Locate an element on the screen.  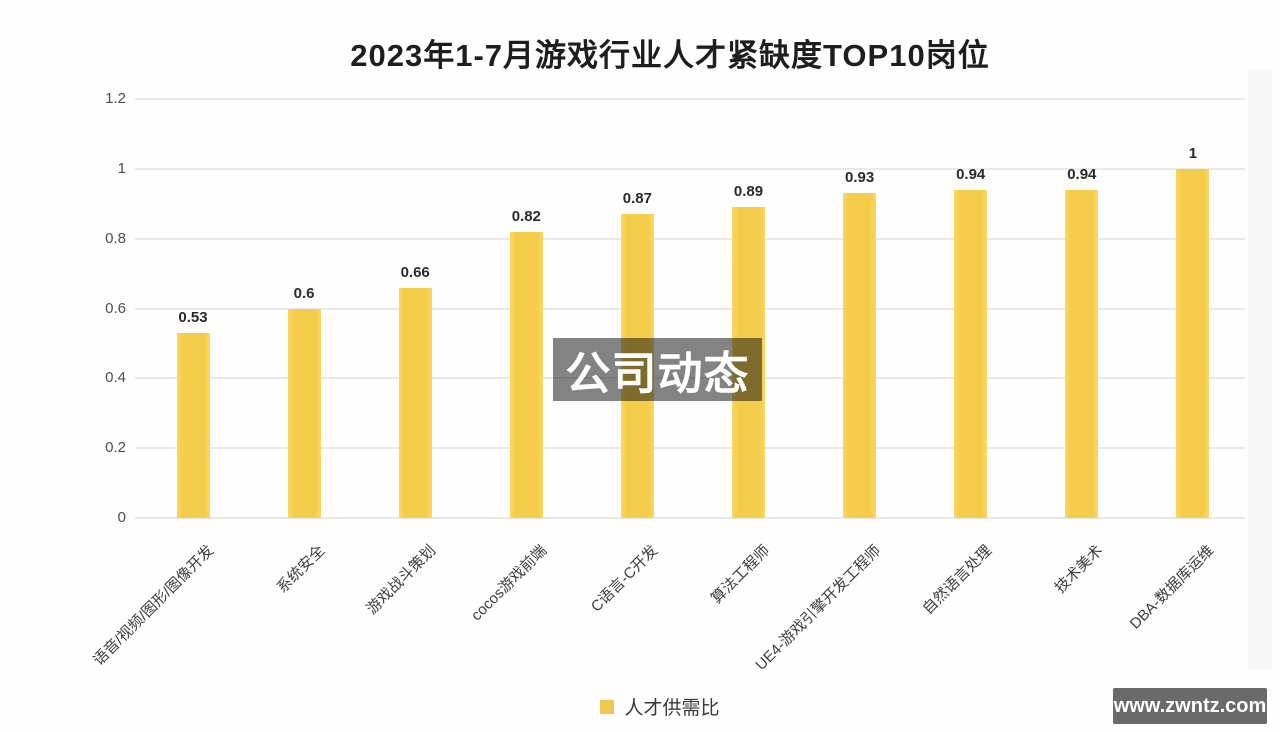
bar-value-label: 0.6 is located at coordinates (304, 293).